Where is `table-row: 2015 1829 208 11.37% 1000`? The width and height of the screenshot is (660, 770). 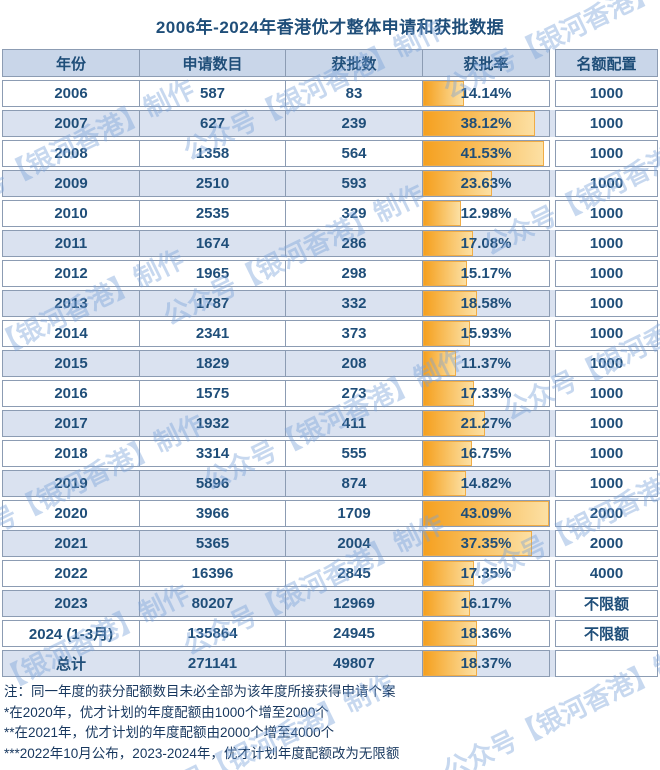 table-row: 2015 1829 208 11.37% 1000 is located at coordinates (330, 363).